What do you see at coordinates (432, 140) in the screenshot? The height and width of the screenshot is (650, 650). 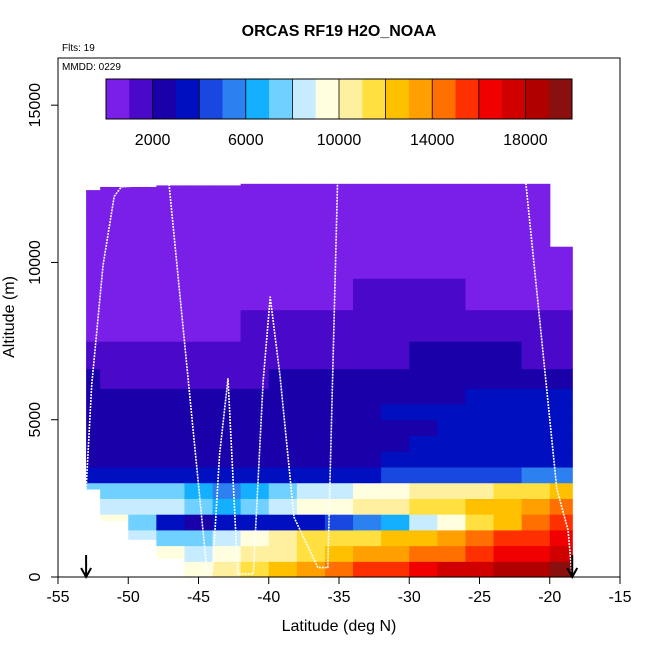 I see `colorbar-tick-label: 14000` at bounding box center [432, 140].